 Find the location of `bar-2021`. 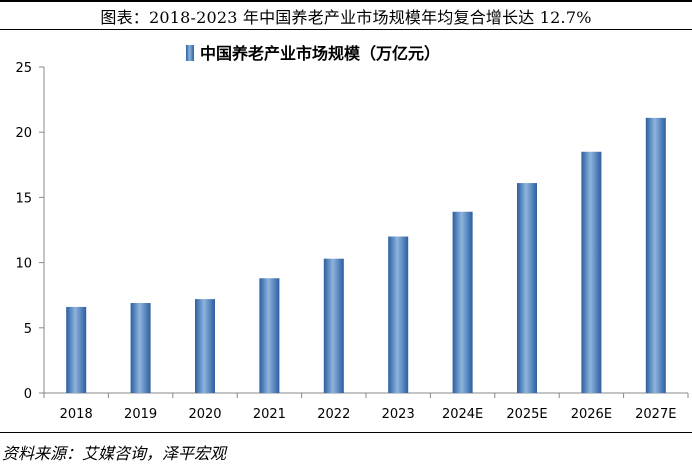

bar-2021 is located at coordinates (269, 335).